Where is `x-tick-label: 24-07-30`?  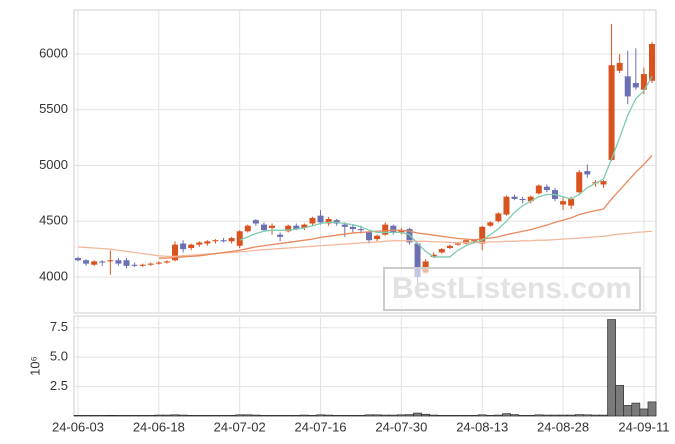
x-tick-label: 24-07-30 is located at coordinates (401, 426).